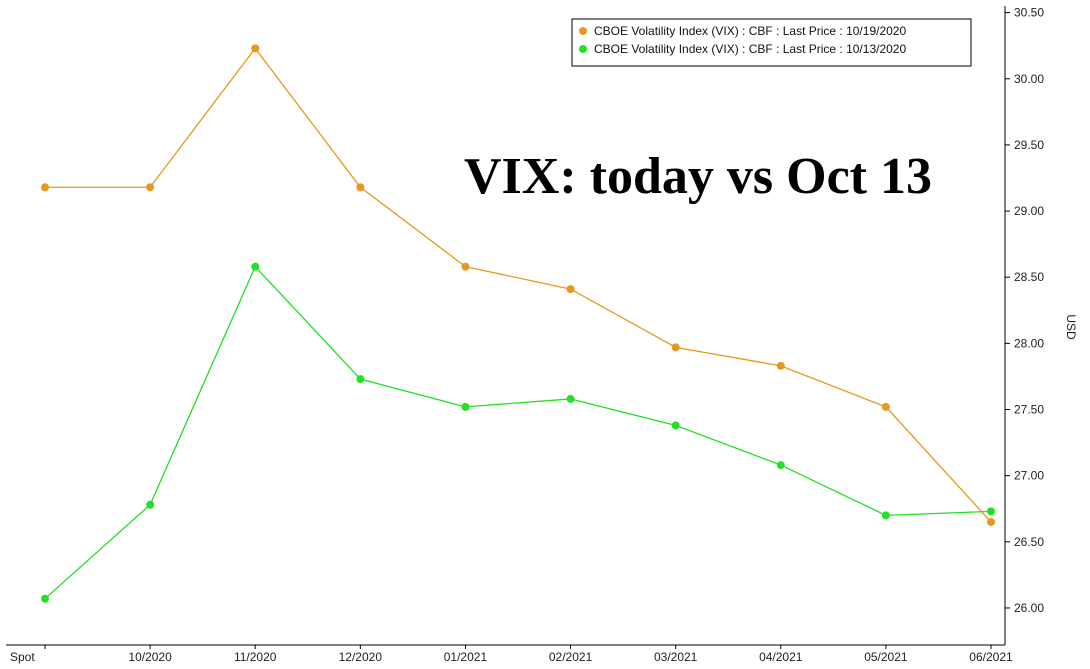 This screenshot has width=1090, height=669. What do you see at coordinates (150, 657) in the screenshot?
I see `x-tick-label: 10/2020` at bounding box center [150, 657].